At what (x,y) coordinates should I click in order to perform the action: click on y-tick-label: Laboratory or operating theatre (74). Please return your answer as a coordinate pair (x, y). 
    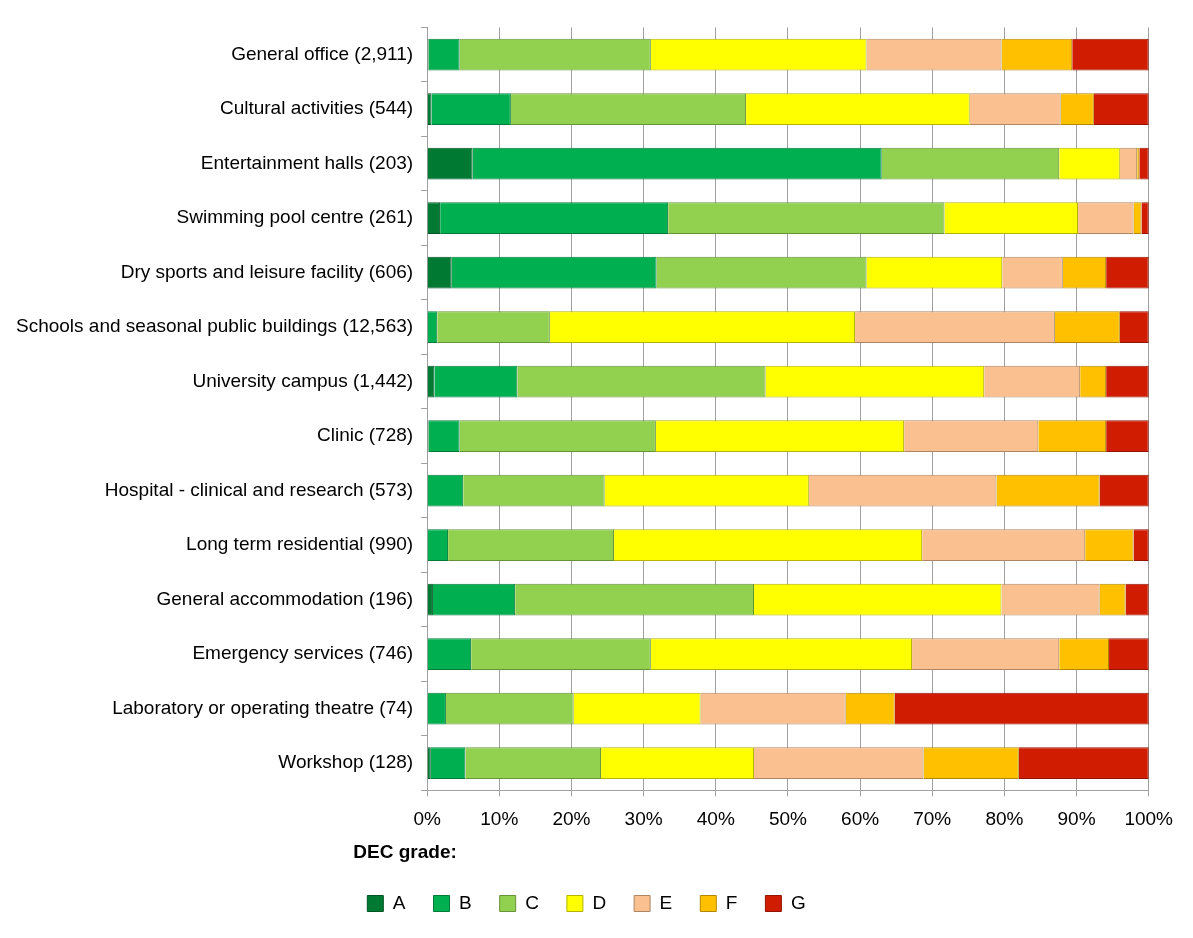
    Looking at the image, I should click on (263, 707).